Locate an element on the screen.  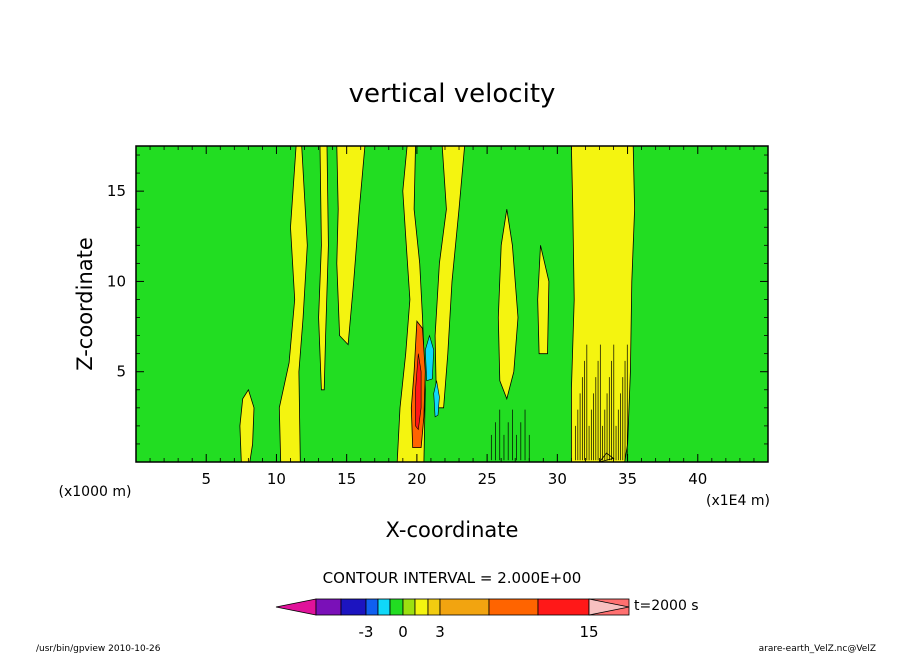
contour-interval-text: CONTOUR INTERVAL = 2.000E+00 is located at coordinates (452, 578).